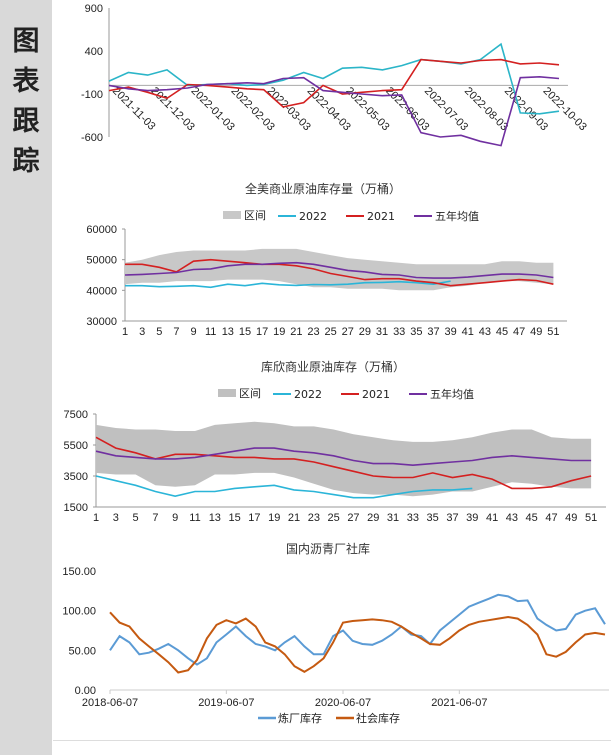  What do you see at coordinates (328, 548) in the screenshot?
I see `chart-title: 国内沥青厂社库` at bounding box center [328, 548].